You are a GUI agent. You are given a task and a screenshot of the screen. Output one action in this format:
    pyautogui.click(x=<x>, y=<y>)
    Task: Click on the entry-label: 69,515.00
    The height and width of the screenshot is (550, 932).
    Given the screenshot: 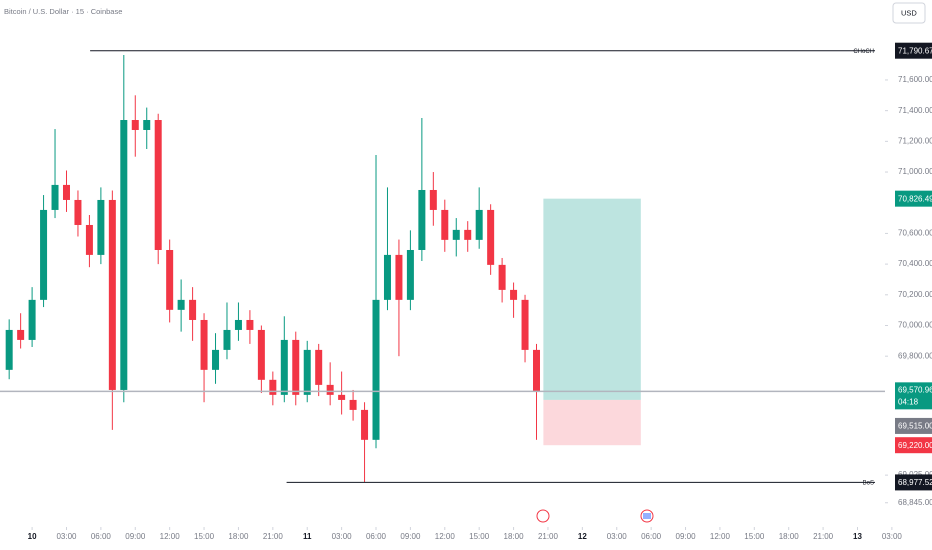 What is the action you would take?
    pyautogui.click(x=915, y=426)
    